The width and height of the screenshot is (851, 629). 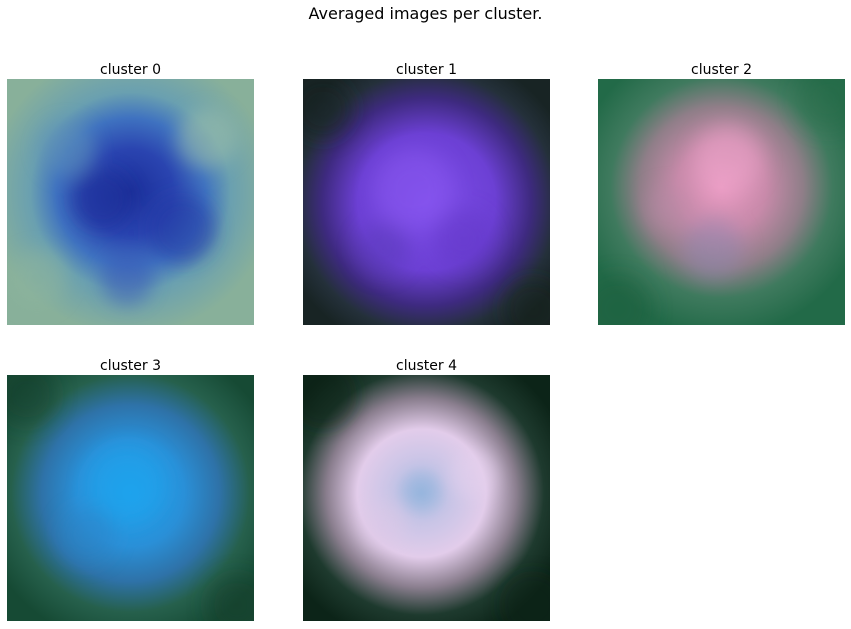 I want to click on cluster-3-averaged-image, so click(x=130, y=498).